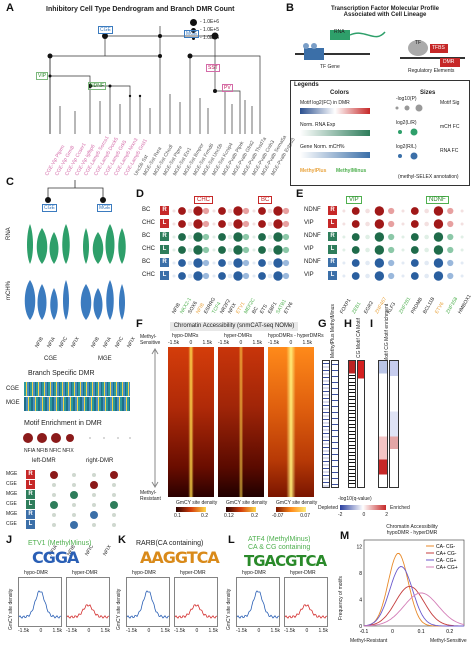  Describe the element at coordinates (213, 68) in the screenshot. I see `node-sst: SST` at that location.